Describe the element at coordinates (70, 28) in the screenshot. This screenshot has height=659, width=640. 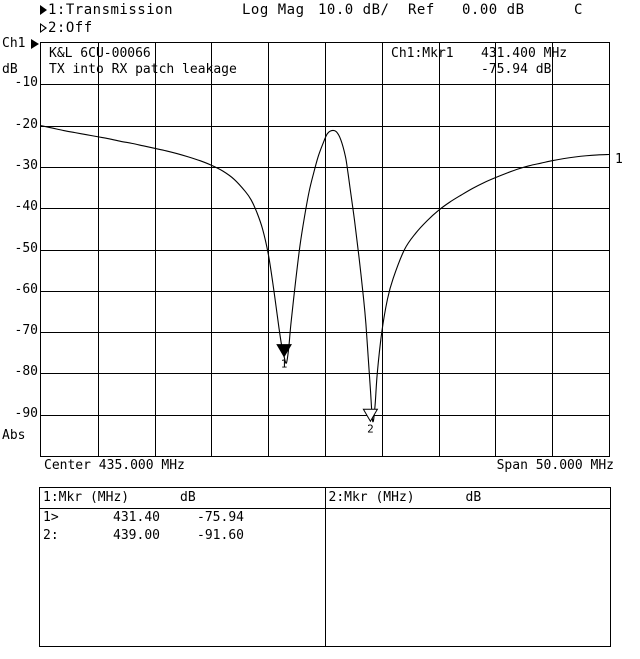
I see `trace2-label: 2:Off` at that location.